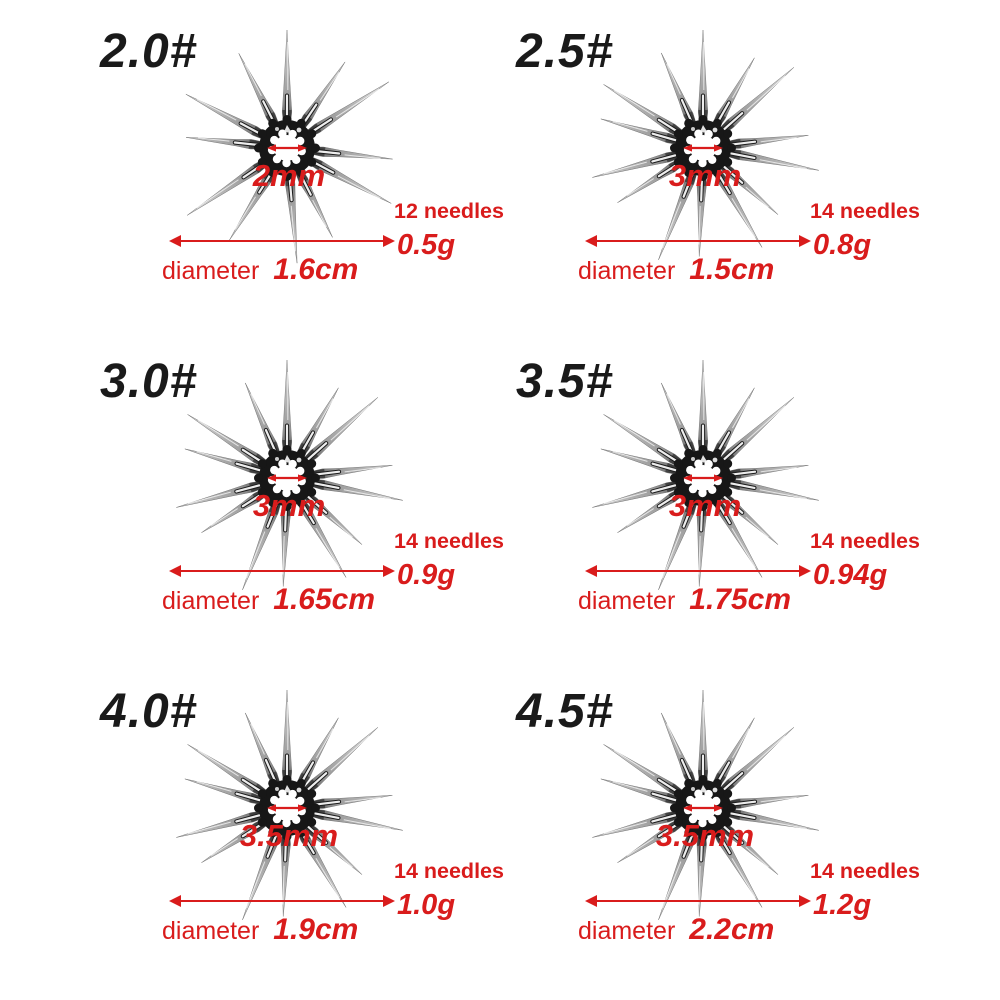 The height and width of the screenshot is (1000, 1000). Describe the element at coordinates (426, 245) in the screenshot. I see `weight-label: 0.5g` at that location.